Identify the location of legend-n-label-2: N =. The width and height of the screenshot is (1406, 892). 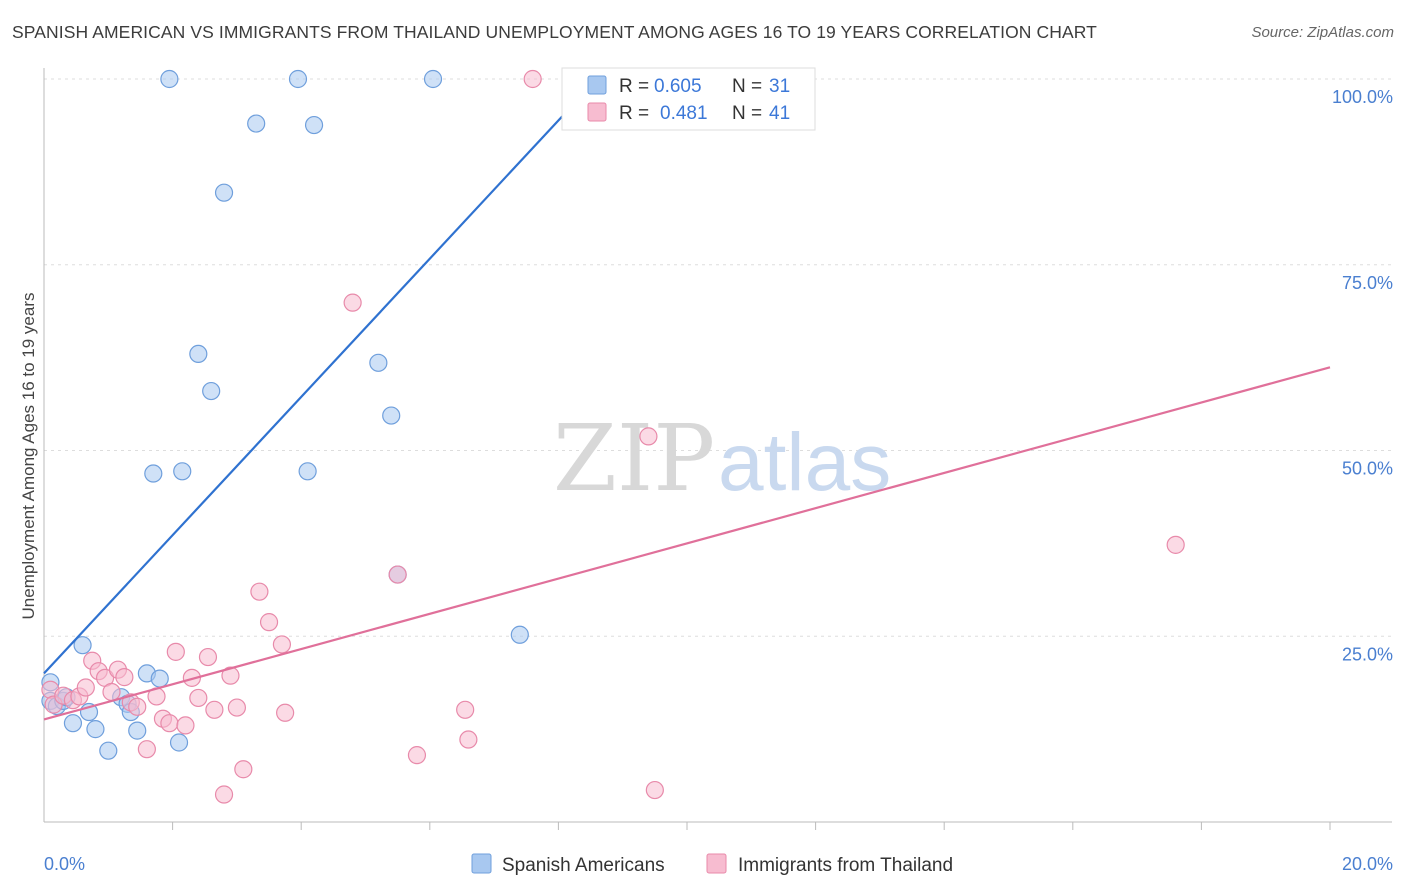
(747, 113).